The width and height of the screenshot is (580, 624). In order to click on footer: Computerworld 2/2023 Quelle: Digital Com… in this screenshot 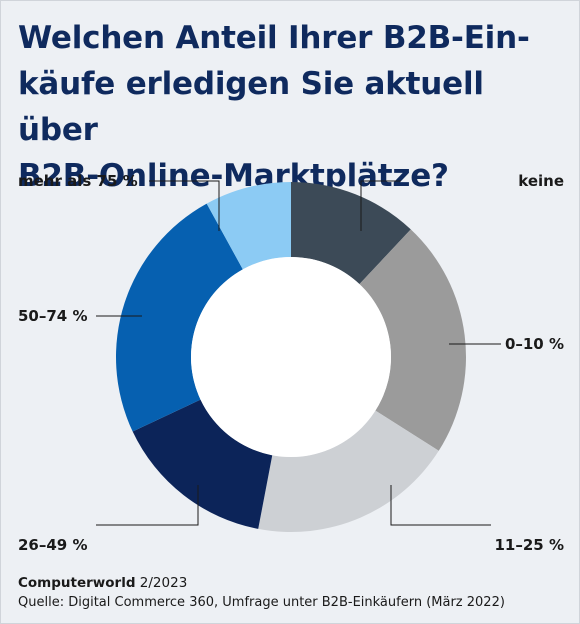, I will do `click(293, 592)`.